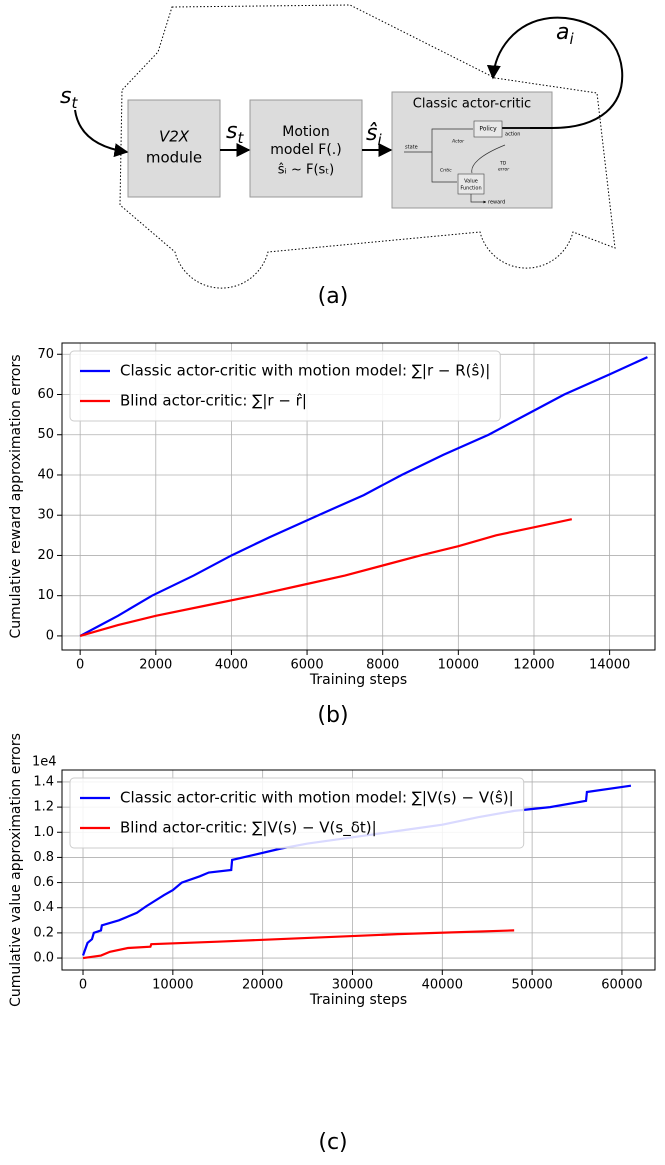 Image resolution: width=665 pixels, height=1165 pixels. What do you see at coordinates (306, 170) in the screenshot?
I see `box-text: ŝᵢ ~ F(sₜ)` at bounding box center [306, 170].